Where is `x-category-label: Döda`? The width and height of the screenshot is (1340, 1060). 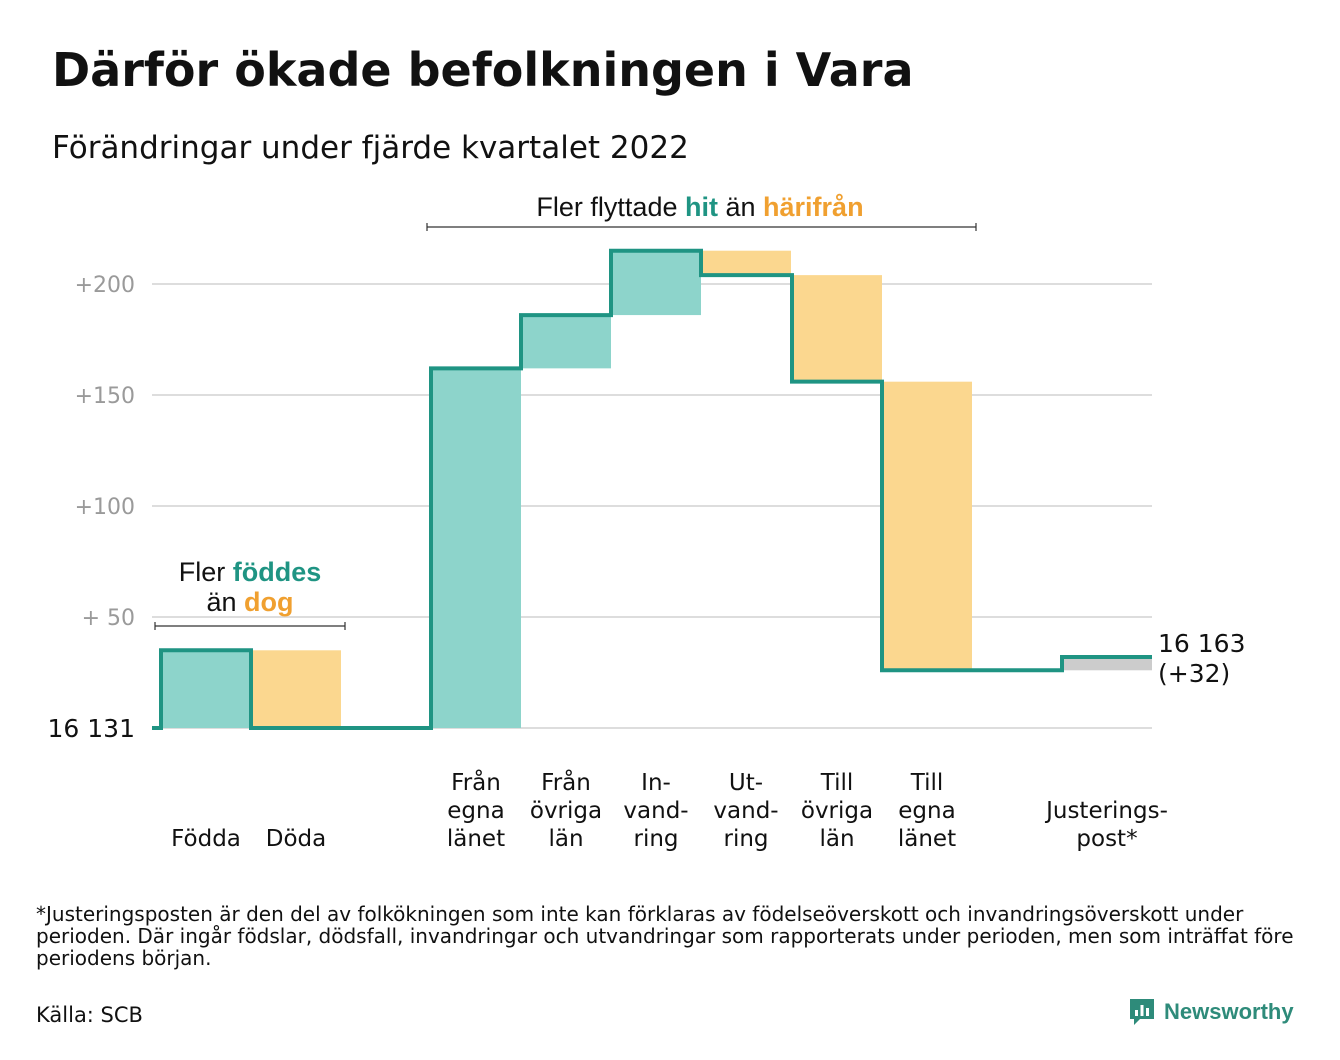 x-category-label: Döda is located at coordinates (296, 839).